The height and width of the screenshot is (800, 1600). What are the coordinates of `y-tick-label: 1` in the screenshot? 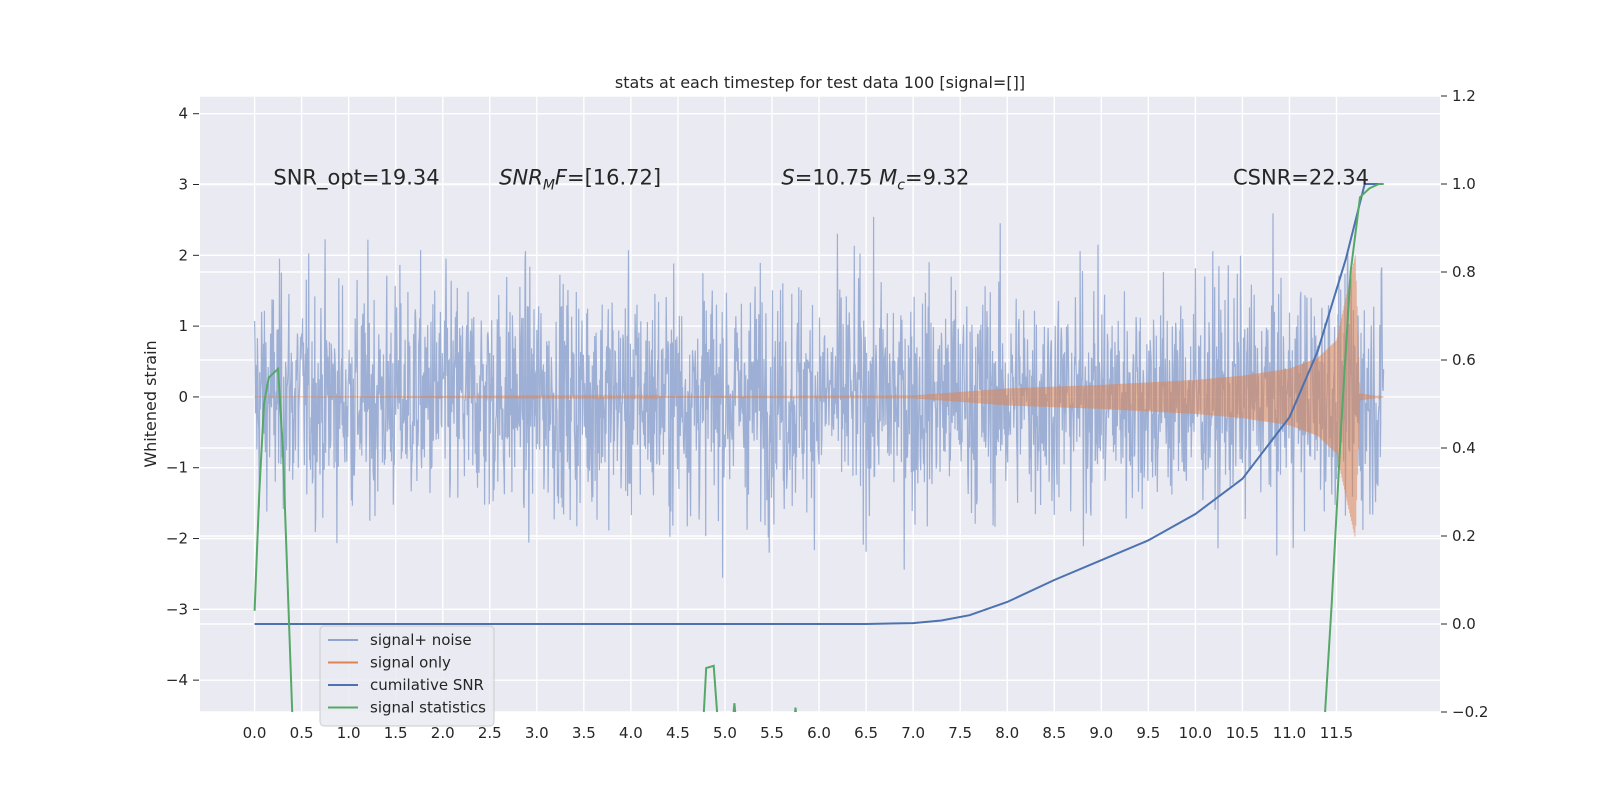 It's located at (183, 326).